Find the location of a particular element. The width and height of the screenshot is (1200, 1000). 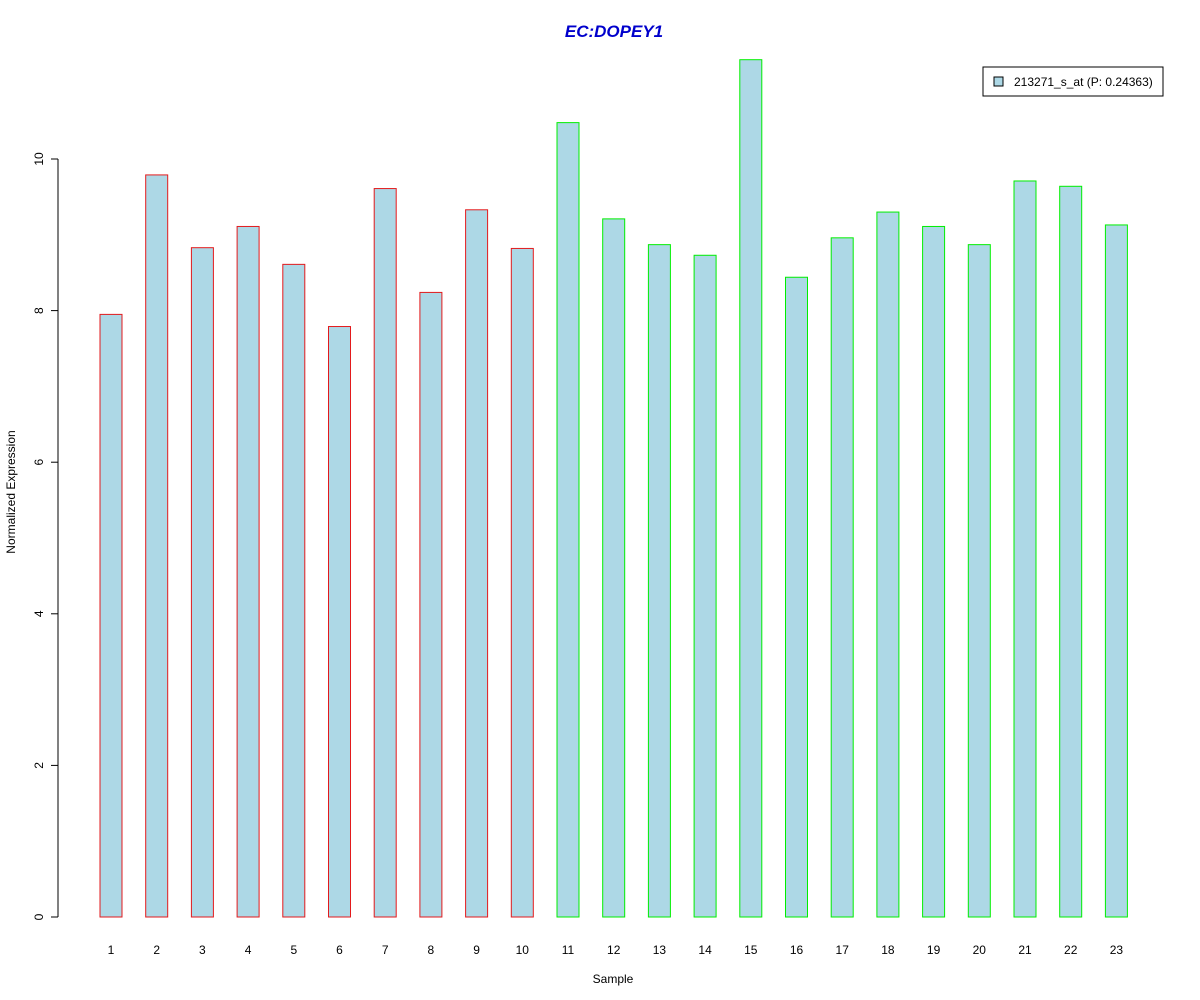

x-tick-label: 23 is located at coordinates (1117, 950).